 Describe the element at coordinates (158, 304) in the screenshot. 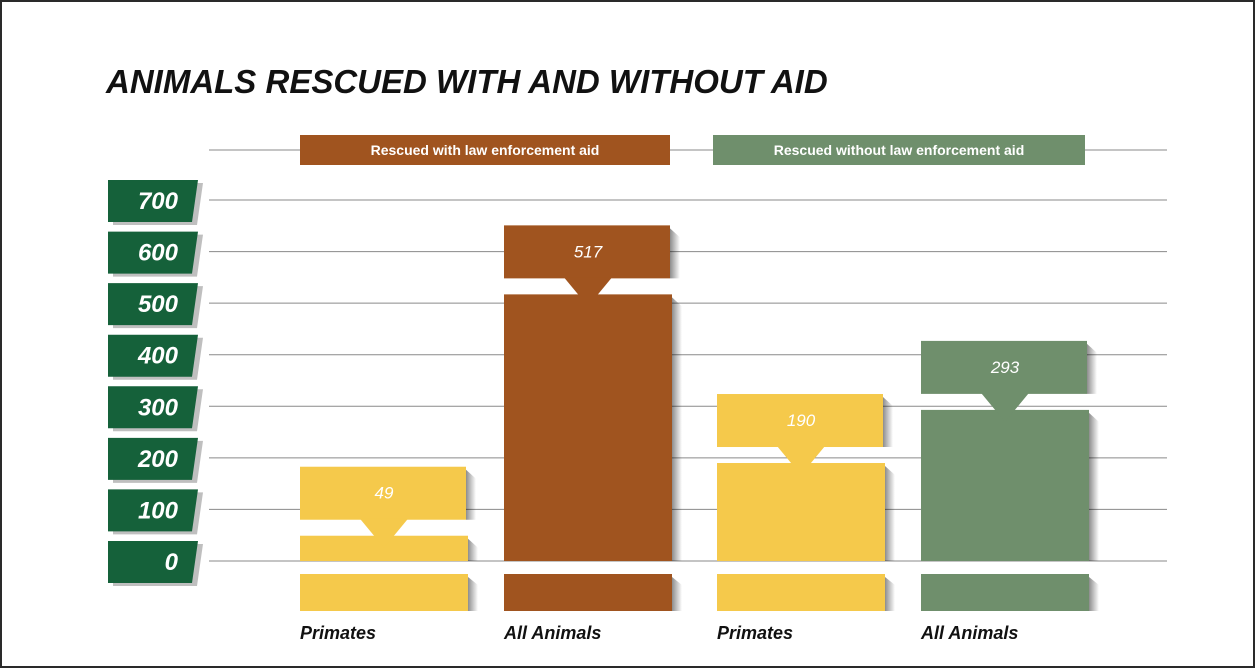

I see `y-tick-label: 500` at that location.